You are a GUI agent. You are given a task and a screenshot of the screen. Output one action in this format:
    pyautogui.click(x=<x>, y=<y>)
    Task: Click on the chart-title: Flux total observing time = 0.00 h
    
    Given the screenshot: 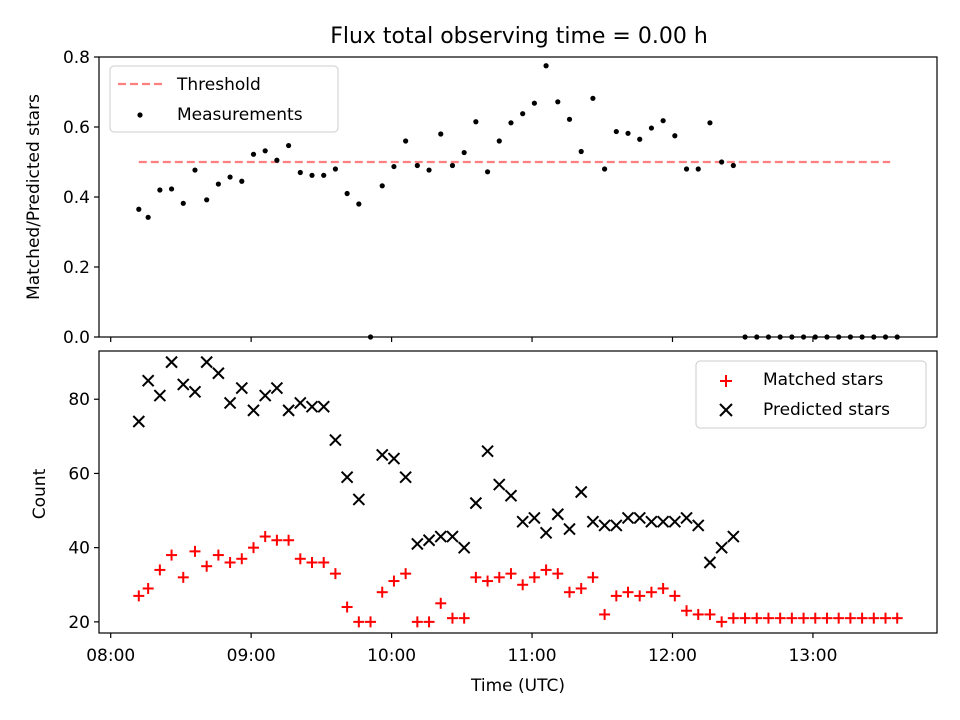 What is the action you would take?
    pyautogui.click(x=519, y=36)
    